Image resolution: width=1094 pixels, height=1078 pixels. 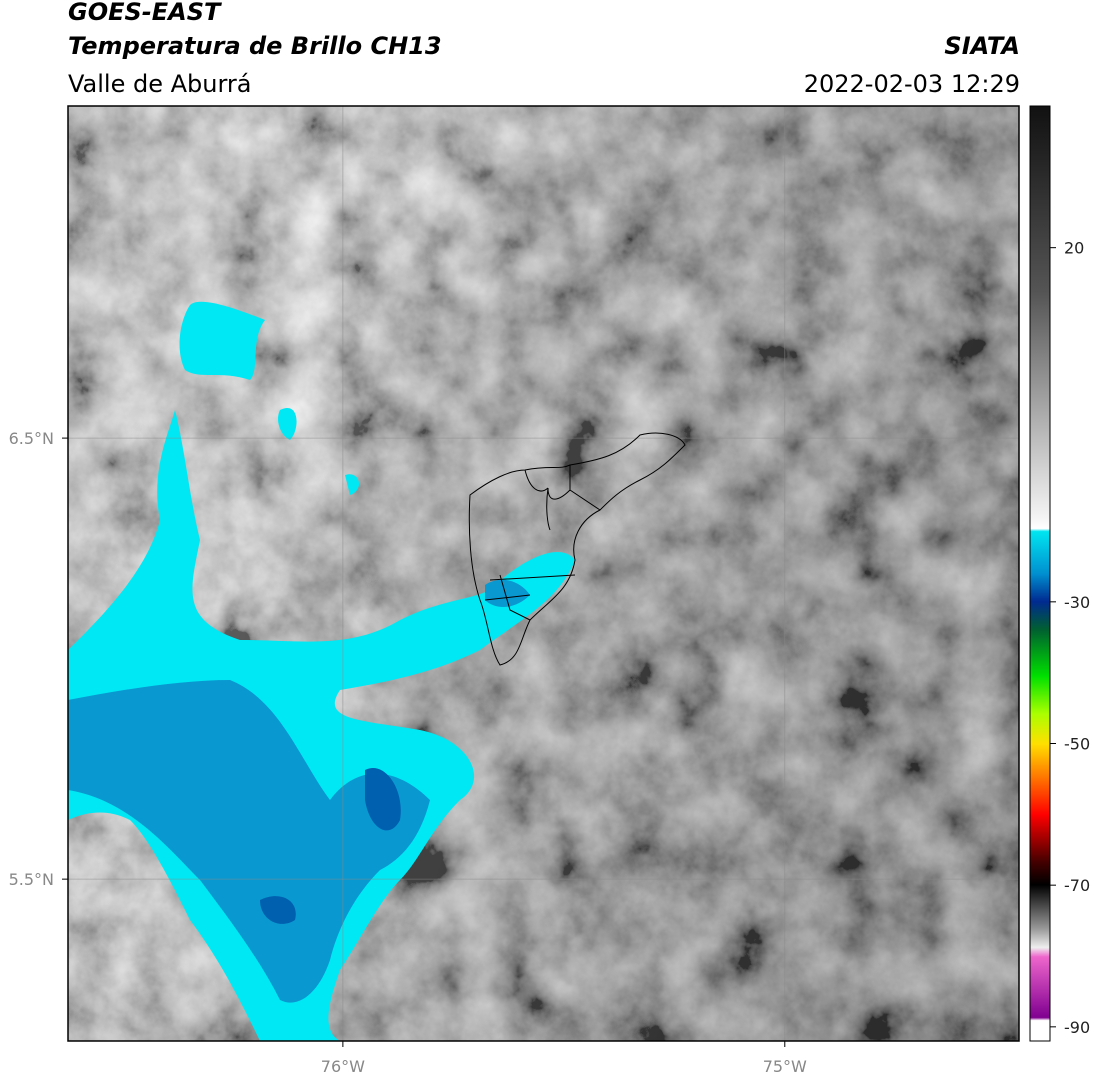 What do you see at coordinates (145, 13) in the screenshot?
I see `title: GOES-EAST` at bounding box center [145, 13].